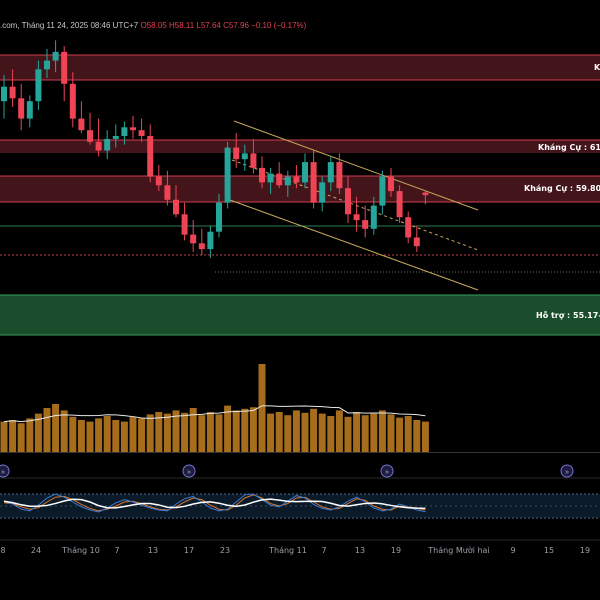  I want to click on header-date: Tháng 11 24, 2025 08:46 UTC+7, so click(80, 25).